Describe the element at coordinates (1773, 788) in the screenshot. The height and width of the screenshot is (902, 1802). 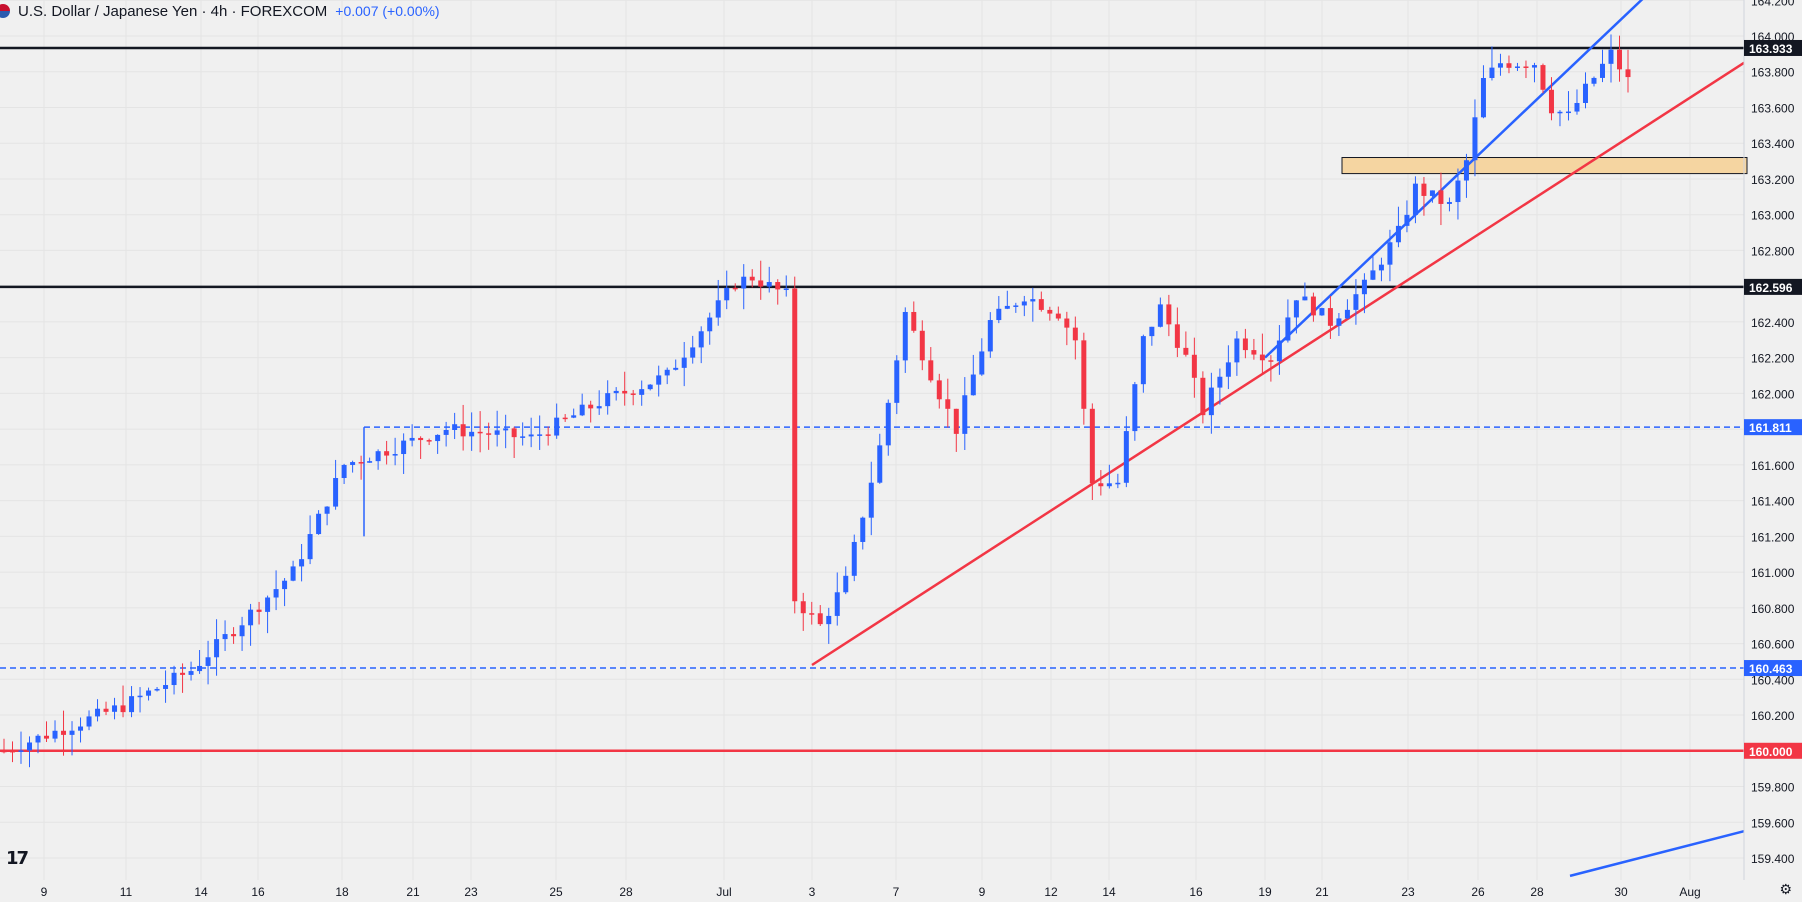
I see `y-tick-label: 159.800` at that location.